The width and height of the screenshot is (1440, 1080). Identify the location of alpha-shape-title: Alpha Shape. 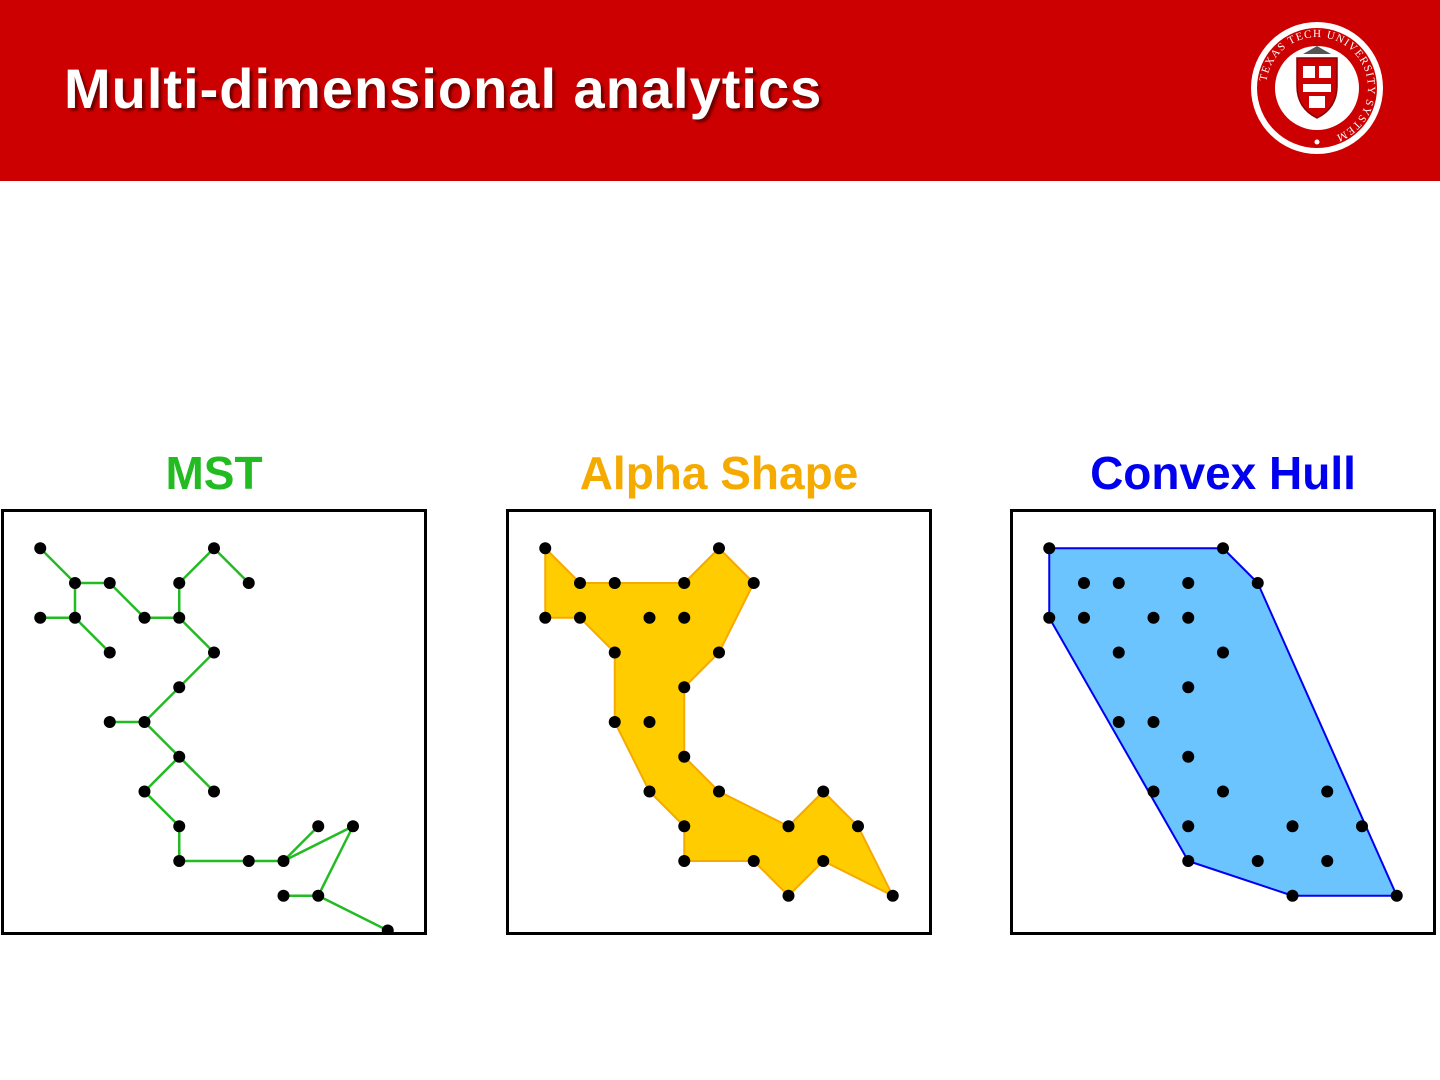
(719, 473).